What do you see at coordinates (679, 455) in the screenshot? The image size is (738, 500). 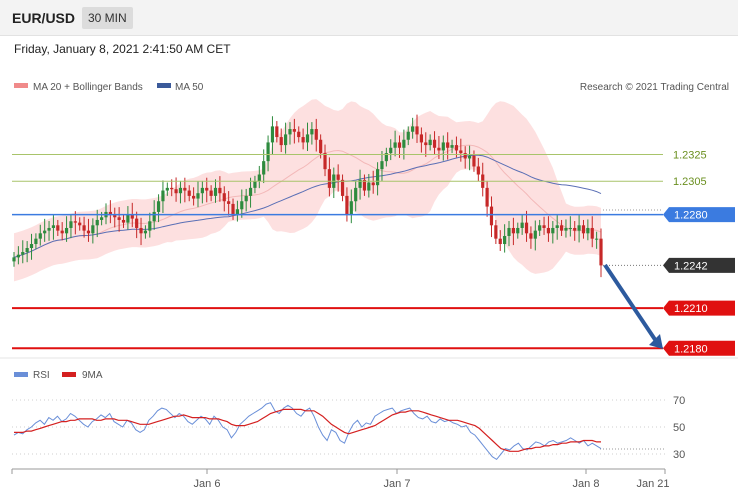 I see `rsi-tick-30: 30` at bounding box center [679, 455].